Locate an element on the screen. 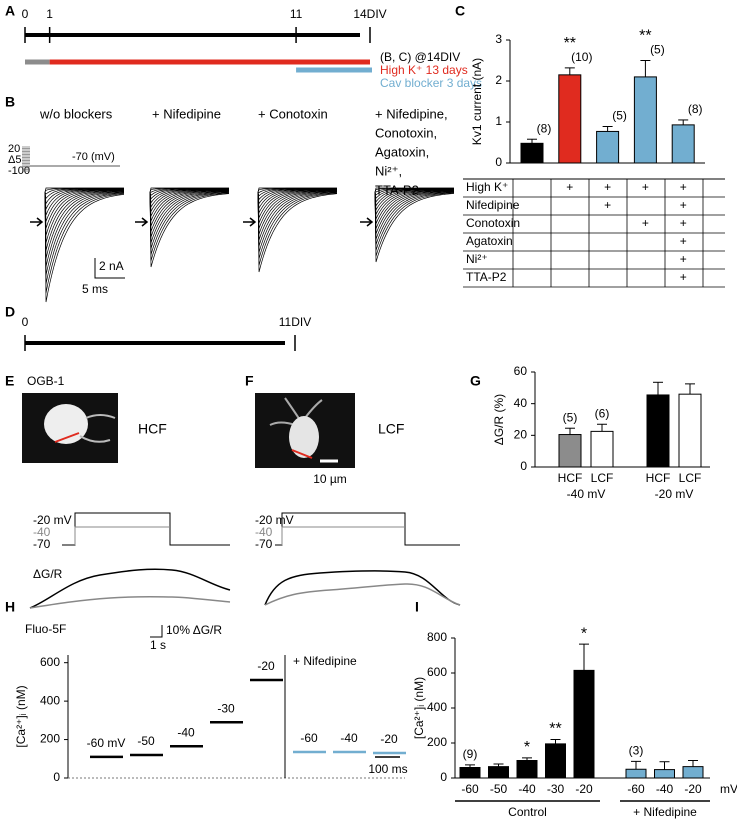 This screenshot has height=823, width=737. protocol-label: -40 is located at coordinates (264, 532).